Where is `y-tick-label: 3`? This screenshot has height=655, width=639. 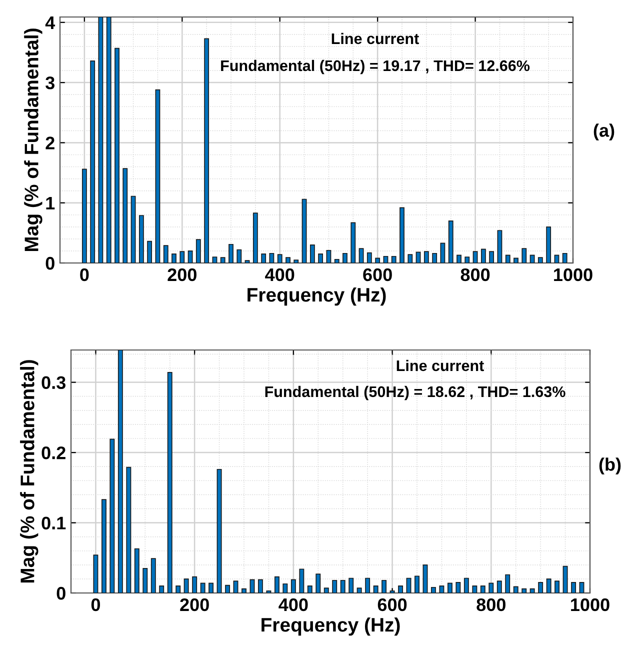 y-tick-label: 3 is located at coordinates (50, 83).